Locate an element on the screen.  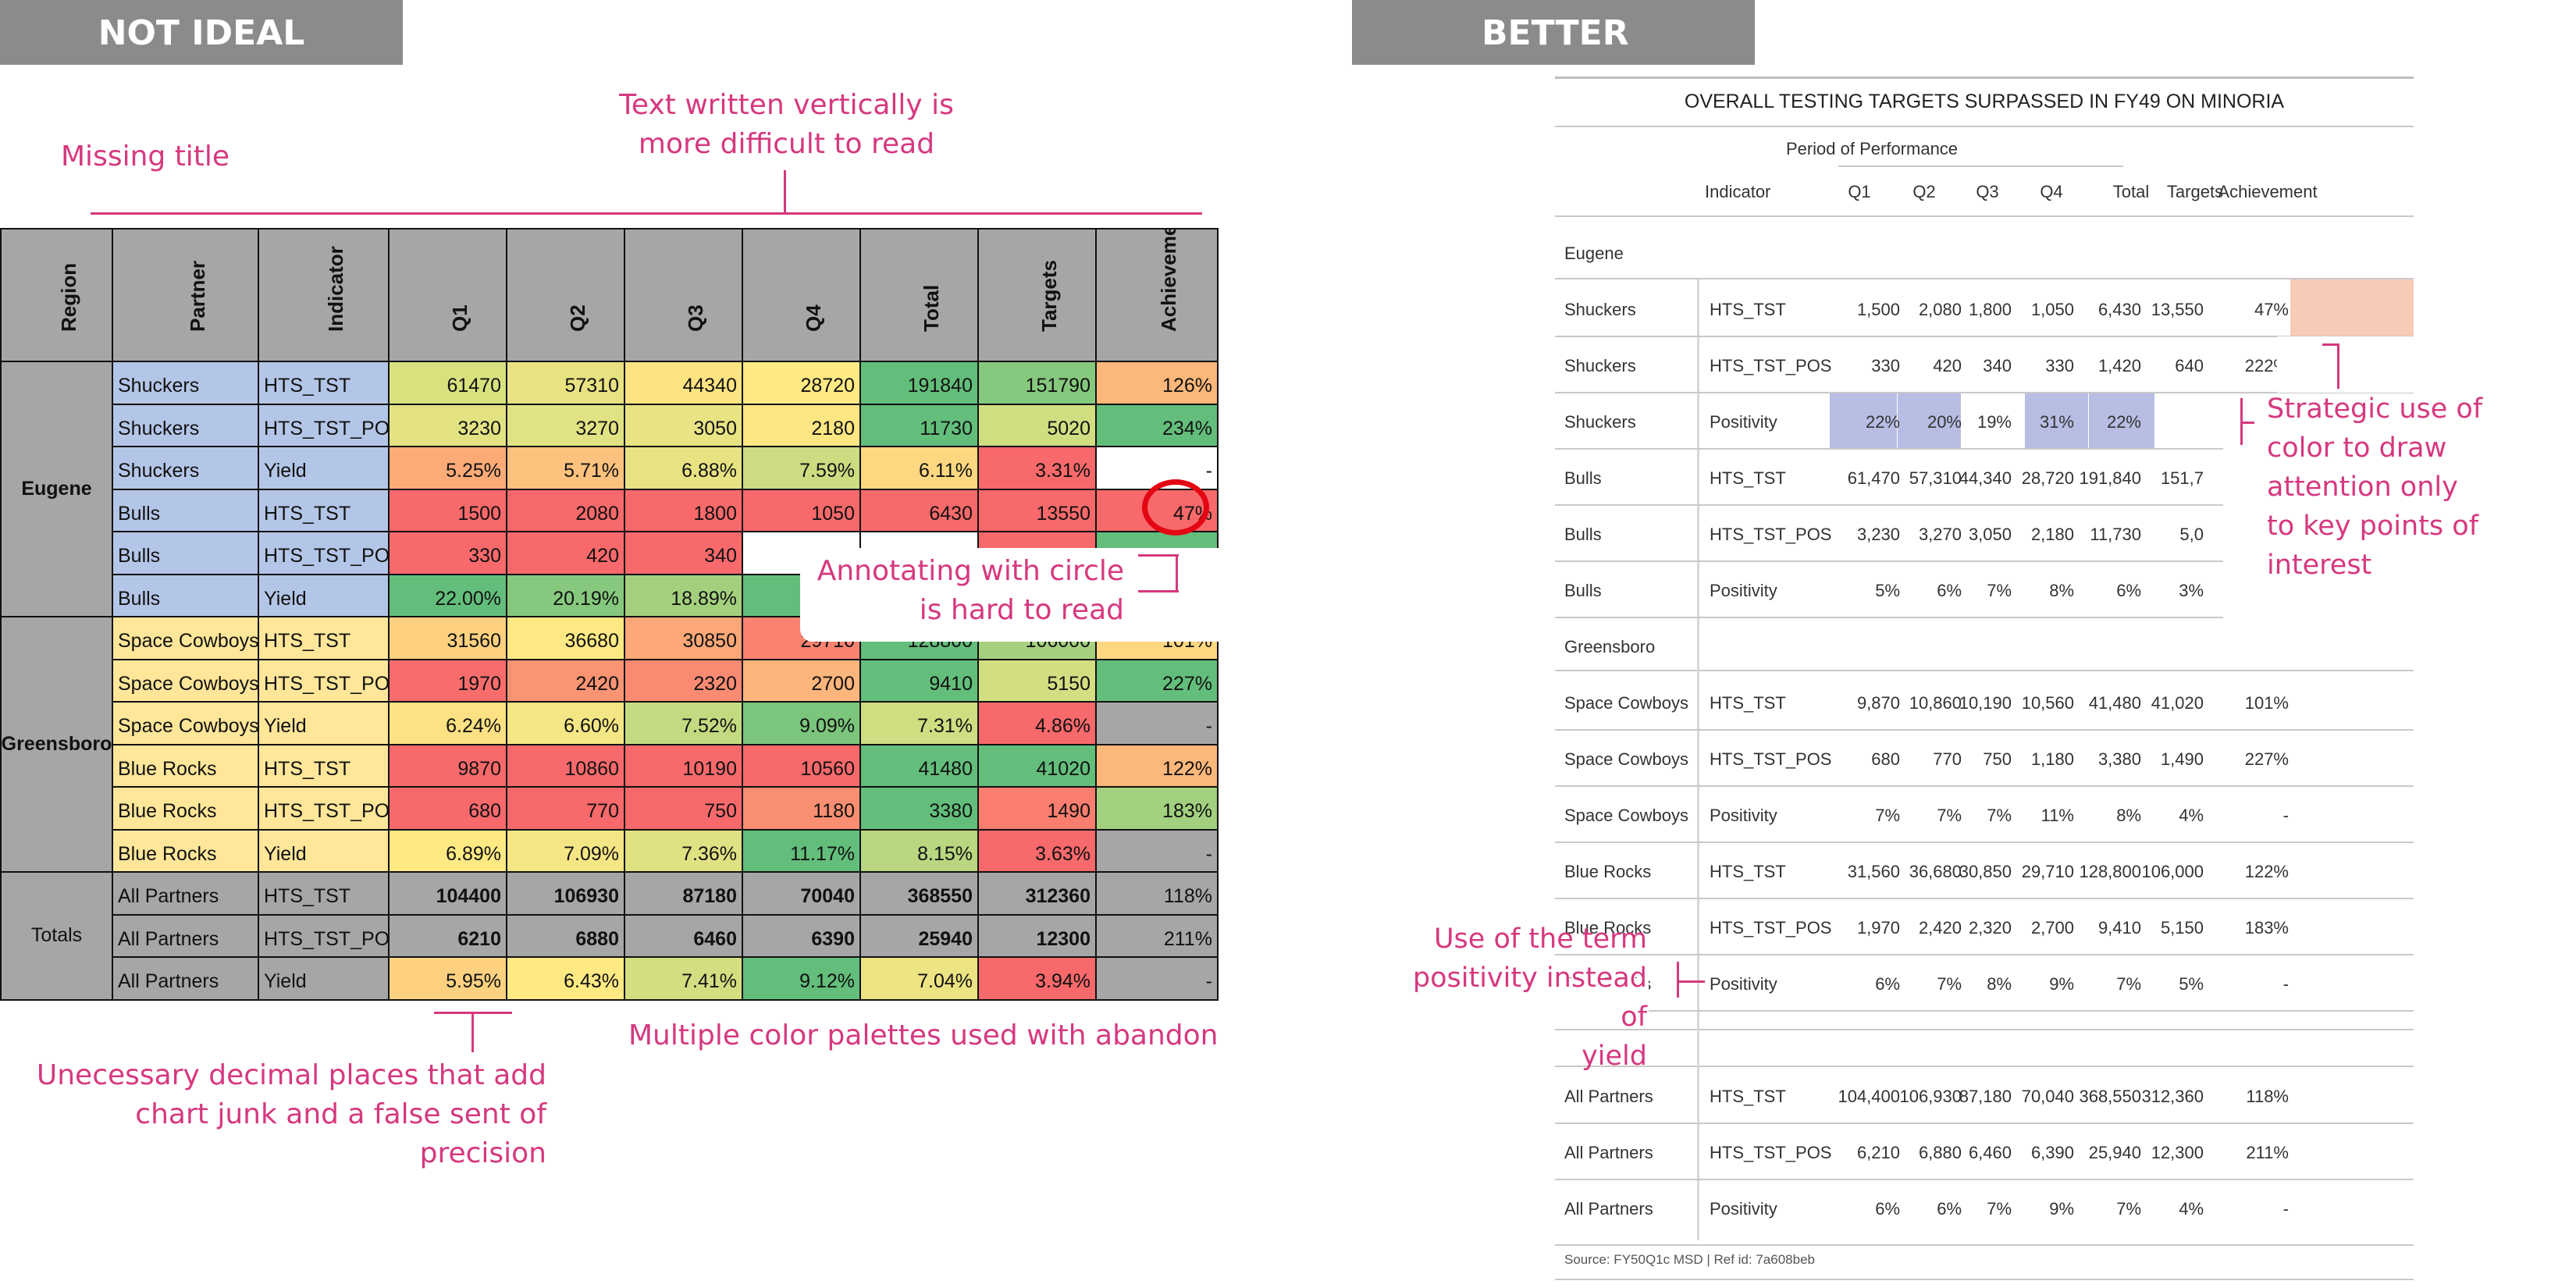
value-cell: 2080 is located at coordinates (565, 510).